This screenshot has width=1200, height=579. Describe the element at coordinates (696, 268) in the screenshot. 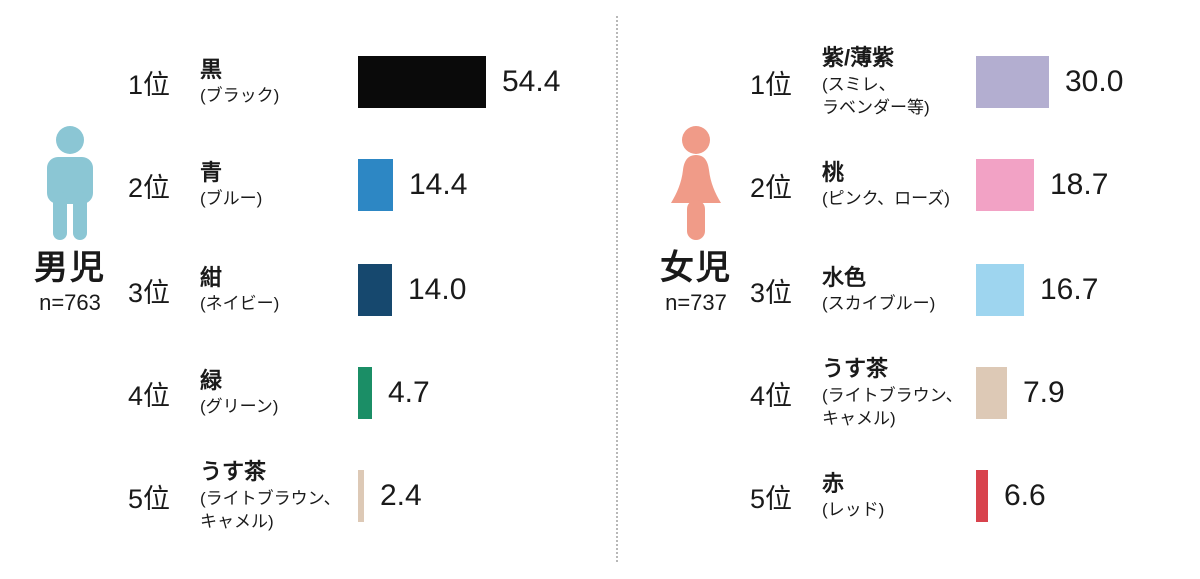

I see `group-label: 女児` at that location.